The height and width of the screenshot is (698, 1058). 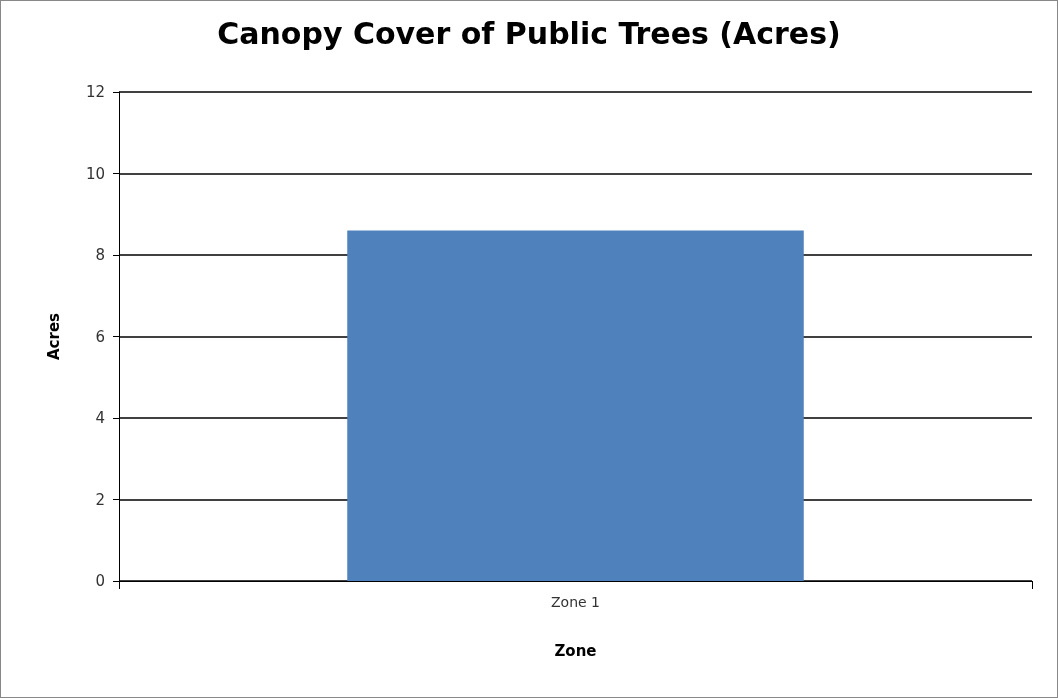 What do you see at coordinates (529, 33) in the screenshot?
I see `chart-title: Canopy Cover of Public Trees (Acres)` at bounding box center [529, 33].